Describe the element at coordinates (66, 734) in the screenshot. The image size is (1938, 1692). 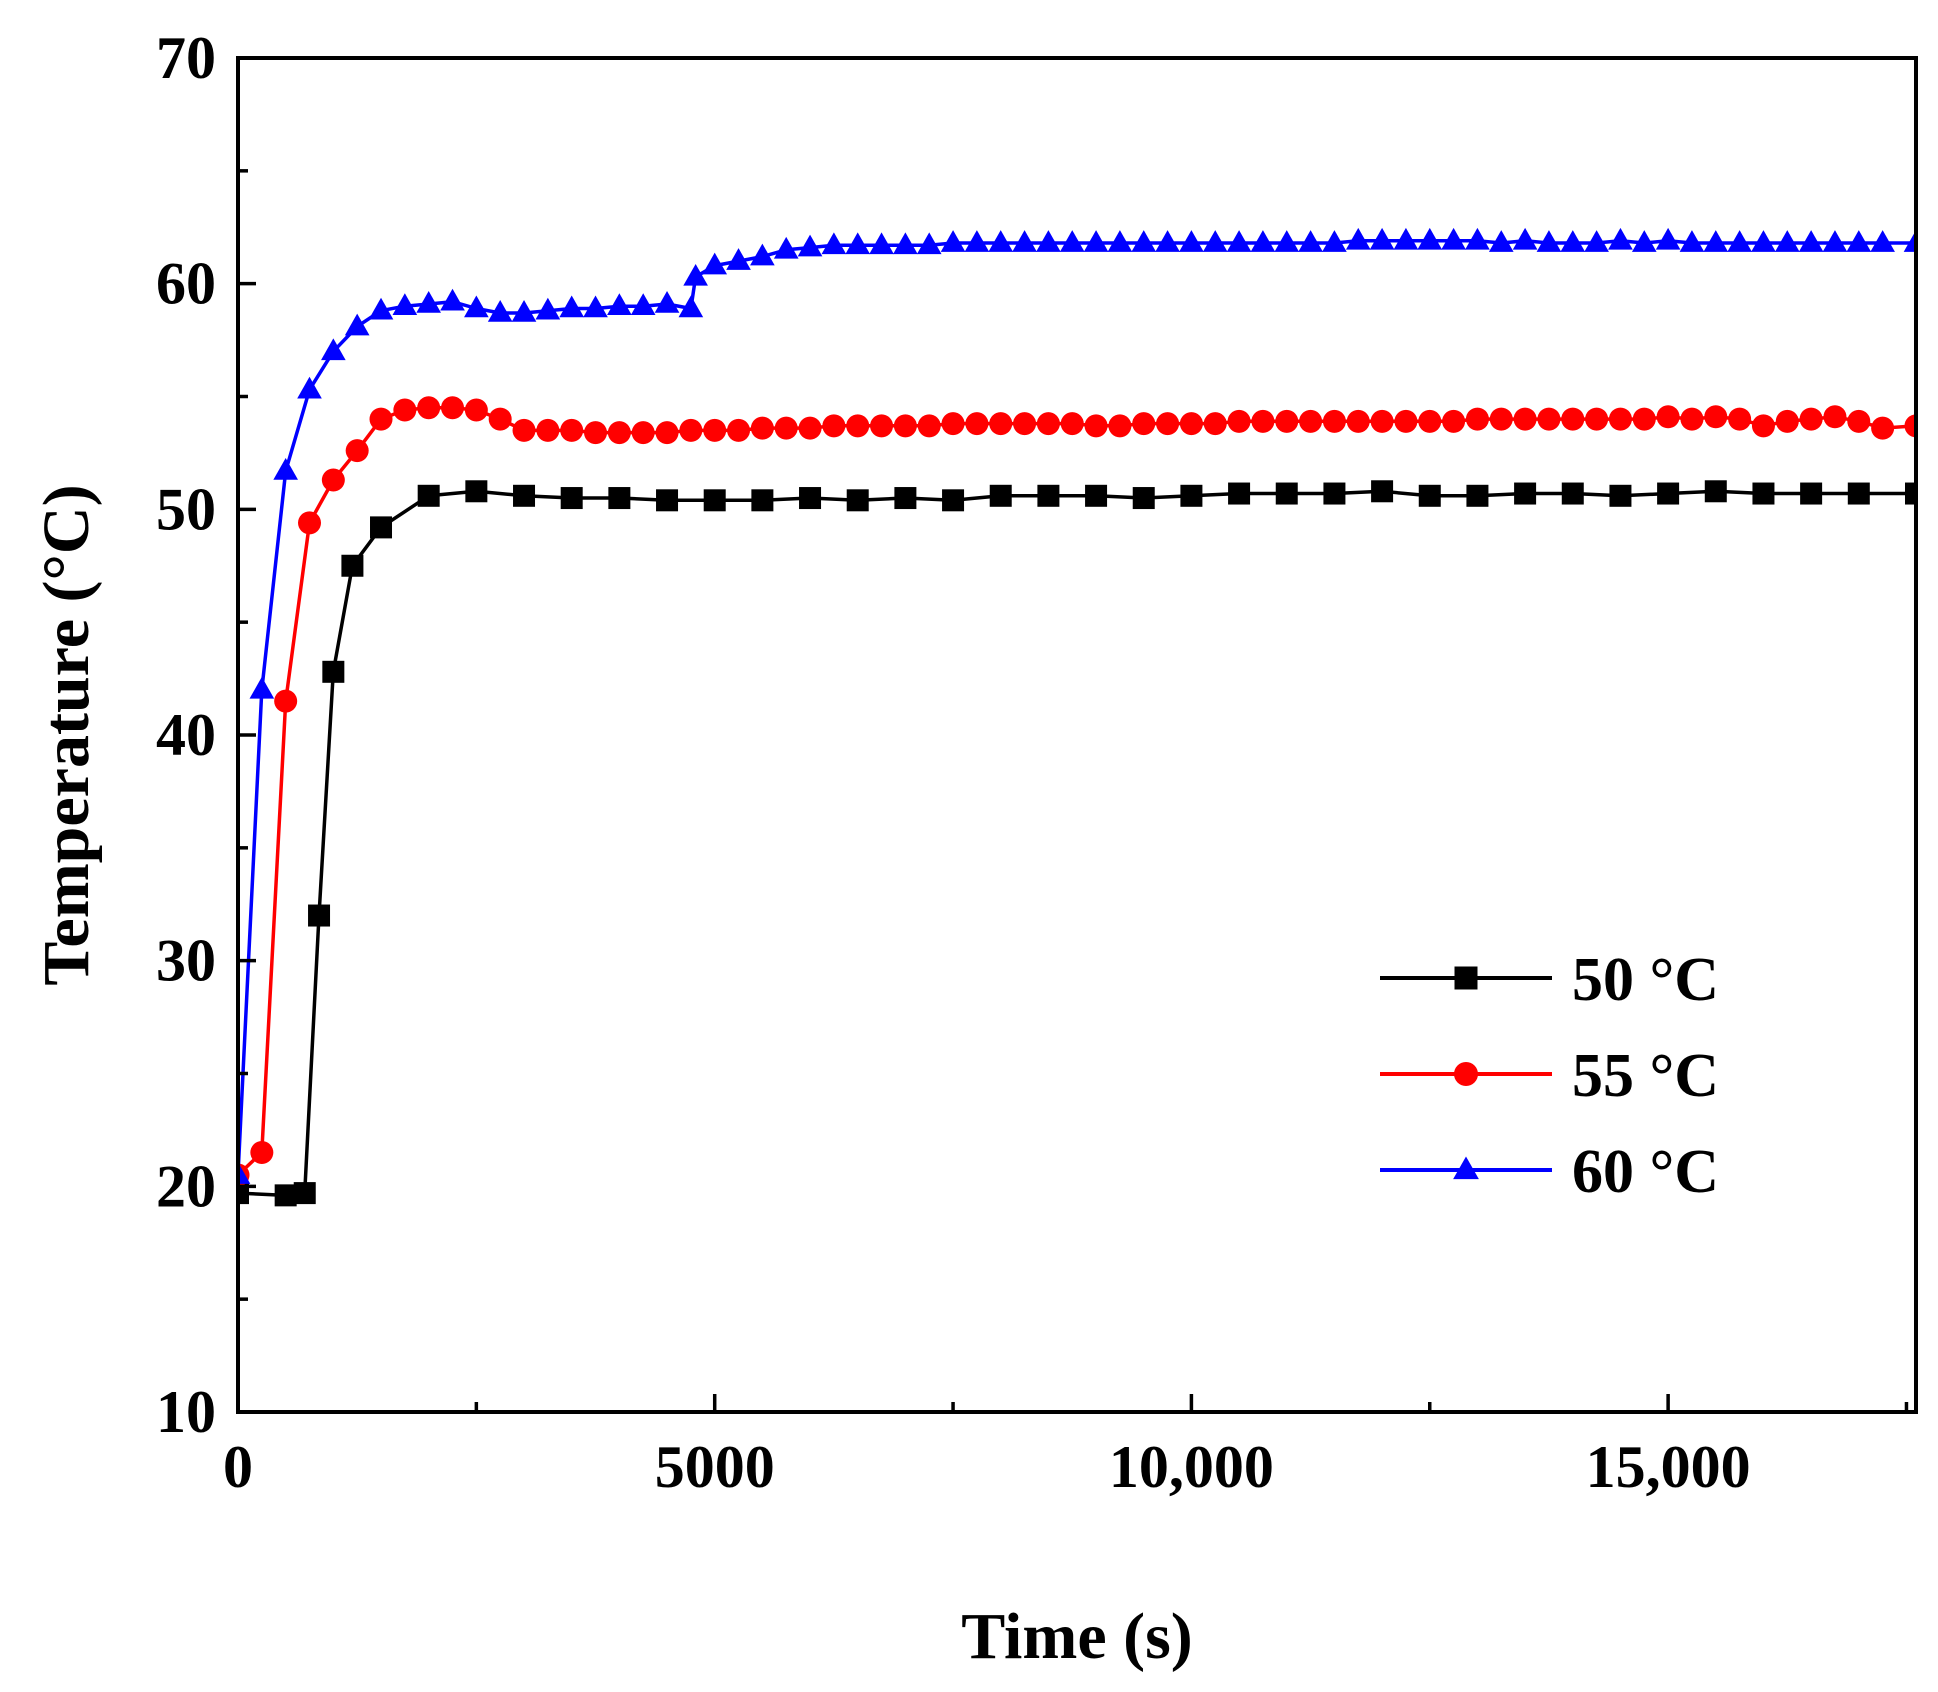
I see `y-axis-title: Temperature (°C)` at that location.